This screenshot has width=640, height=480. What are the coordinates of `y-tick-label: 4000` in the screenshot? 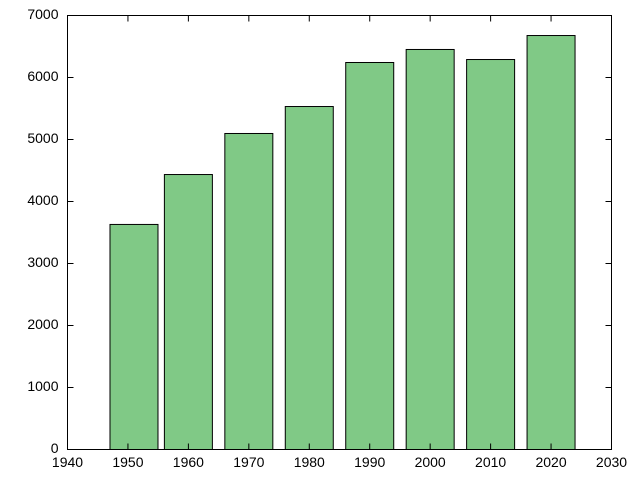 It's located at (42, 200).